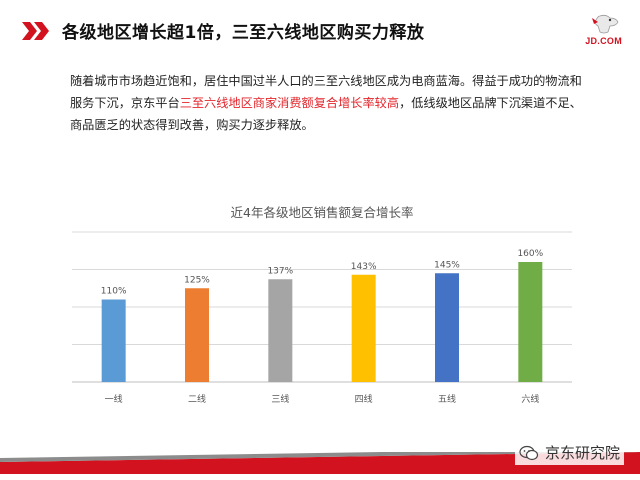 The height and width of the screenshot is (480, 640). I want to click on x-tick-label-1: 一线, so click(114, 399).